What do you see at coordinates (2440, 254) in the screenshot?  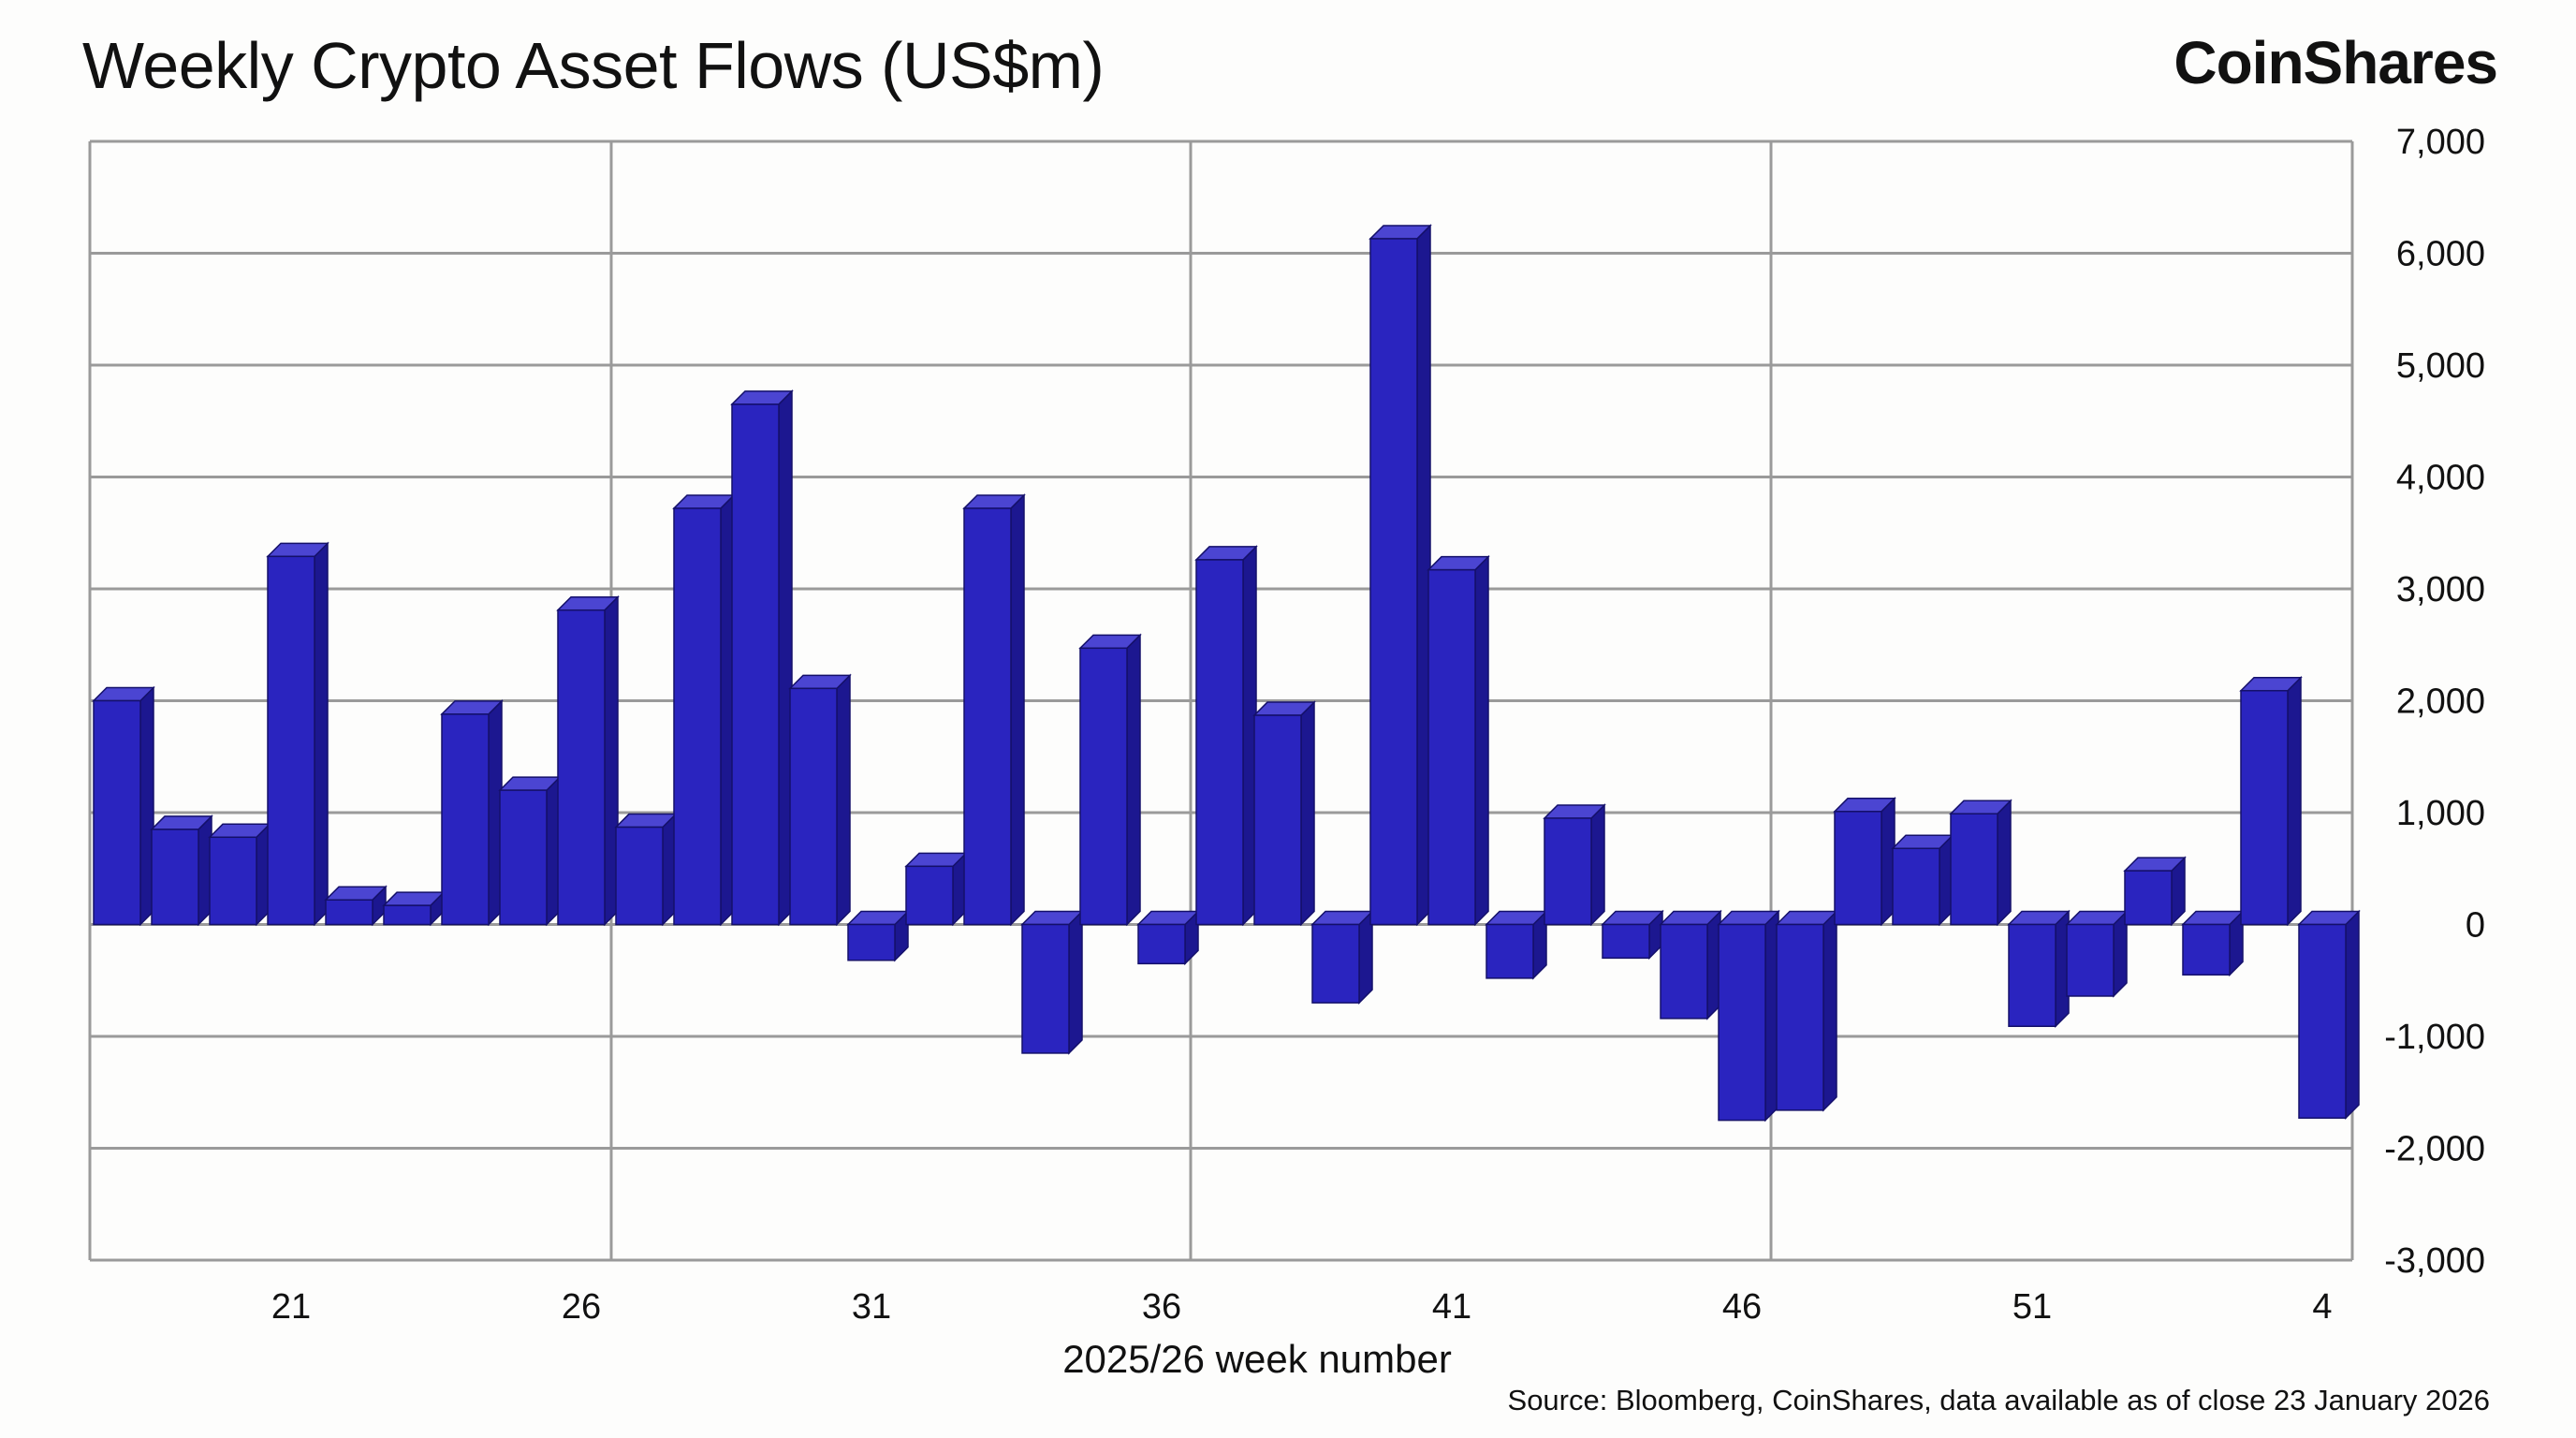 I see `y-tick-label: 6,000` at bounding box center [2440, 254].